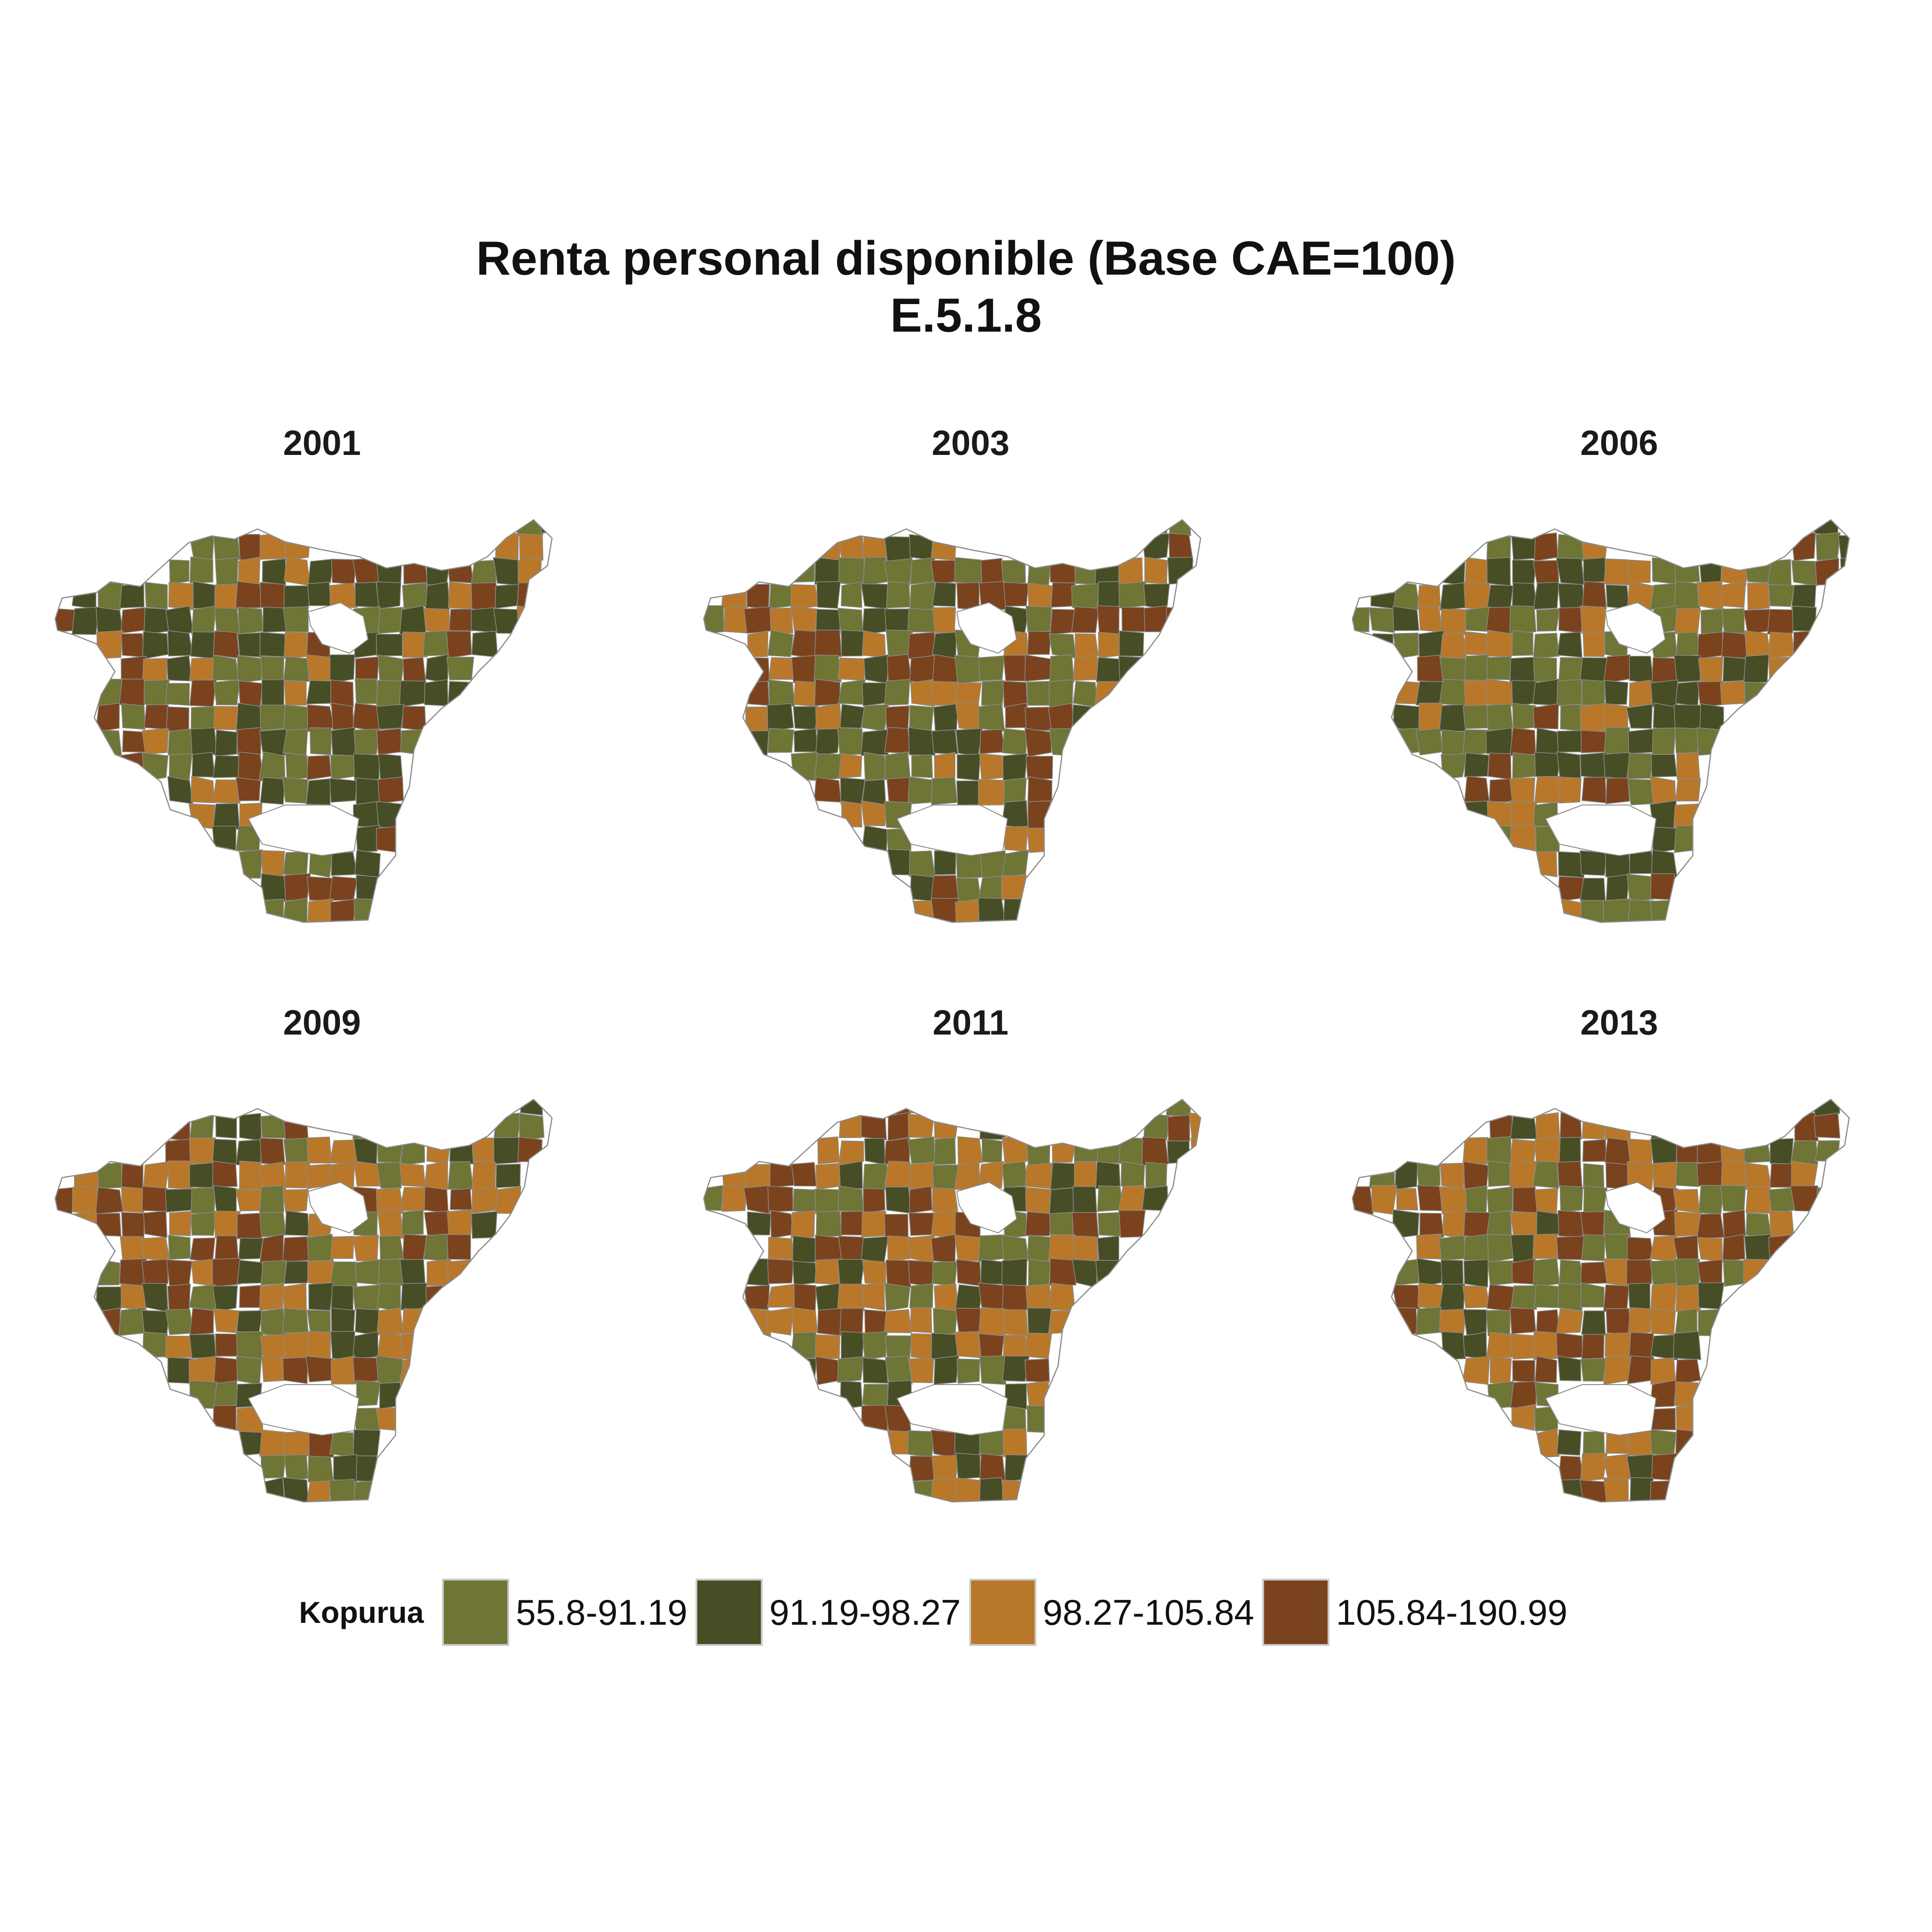 Image resolution: width=1932 pixels, height=1932 pixels. I want to click on municipality-layer, so click(303, 1300).